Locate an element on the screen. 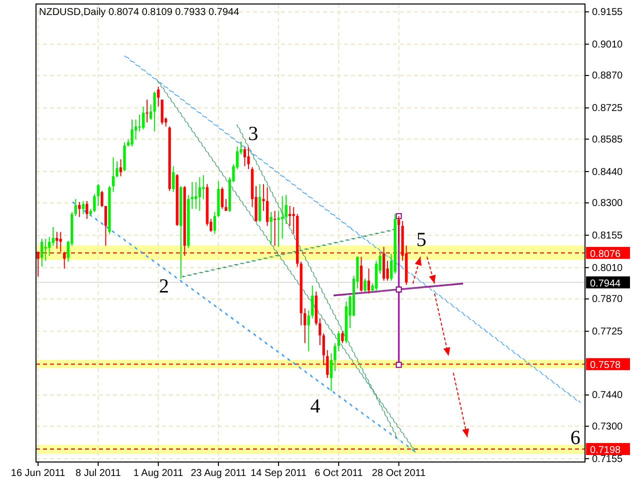 The image size is (640, 480). y-tick-label: 0.7300 is located at coordinates (608, 426).